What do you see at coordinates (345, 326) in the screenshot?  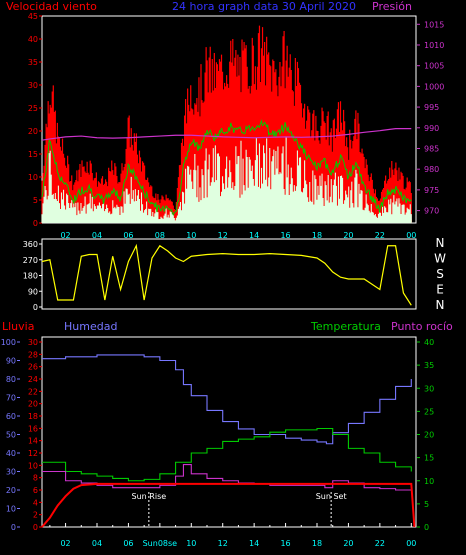 I see `temperature-label: Temperatura` at bounding box center [345, 326].